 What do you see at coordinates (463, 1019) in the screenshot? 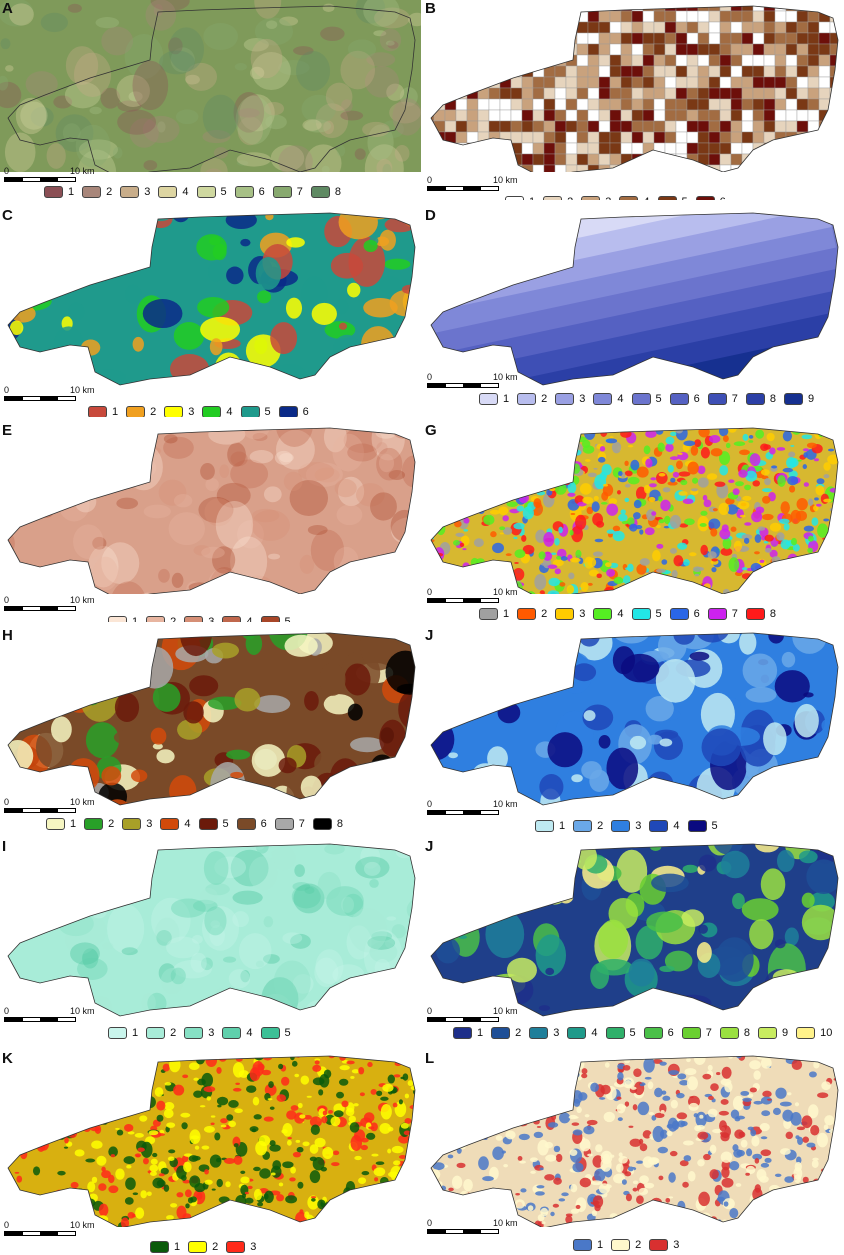
I see `scale-bar-graphic` at bounding box center [463, 1019].